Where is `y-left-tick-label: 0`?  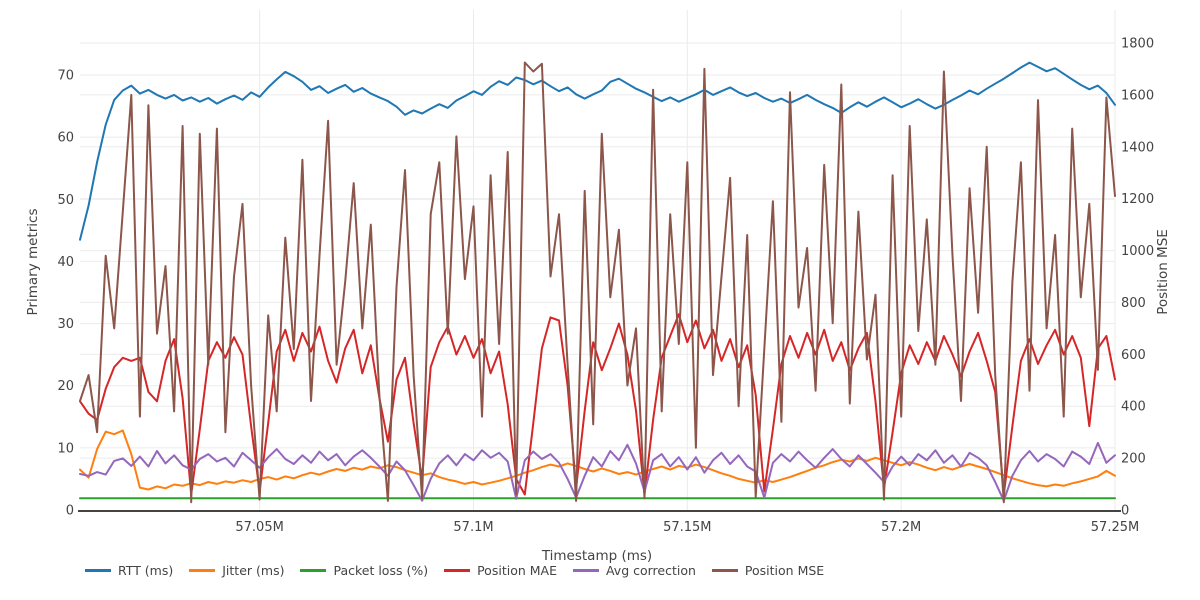
y-left-tick-label: 0 is located at coordinates (70, 511).